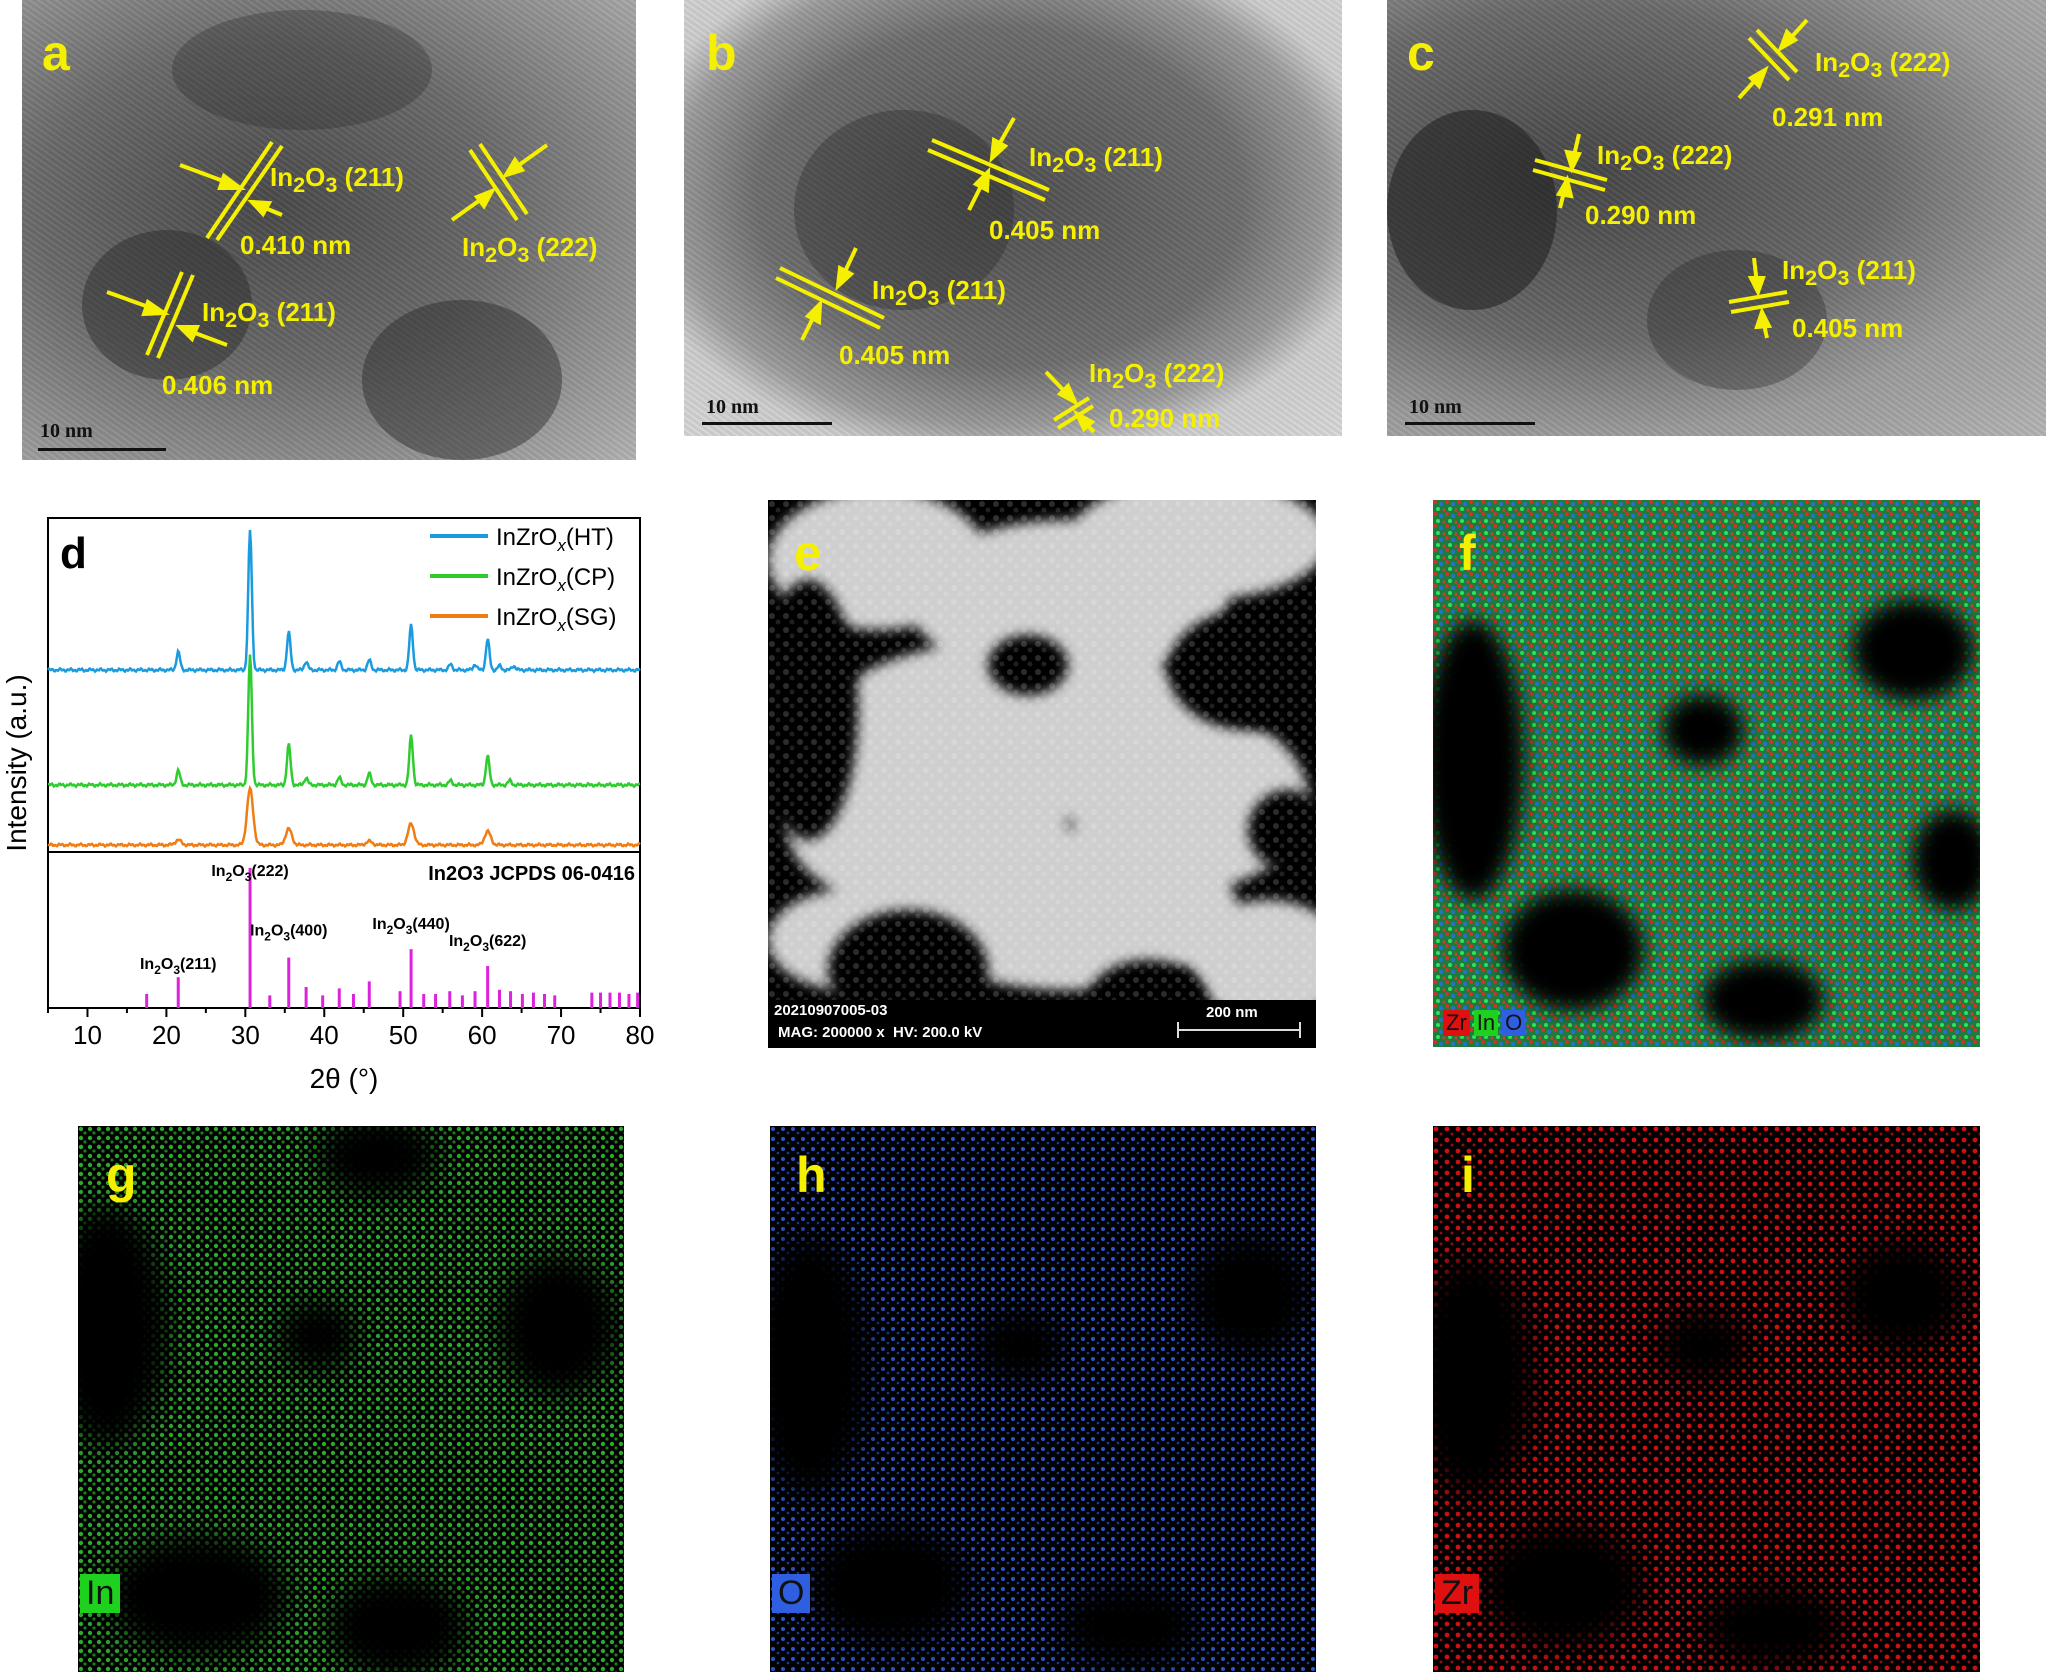 The image size is (2046, 1674). What do you see at coordinates (1670, 178) in the screenshot?
I see `lattice-markers-c` at bounding box center [1670, 178].